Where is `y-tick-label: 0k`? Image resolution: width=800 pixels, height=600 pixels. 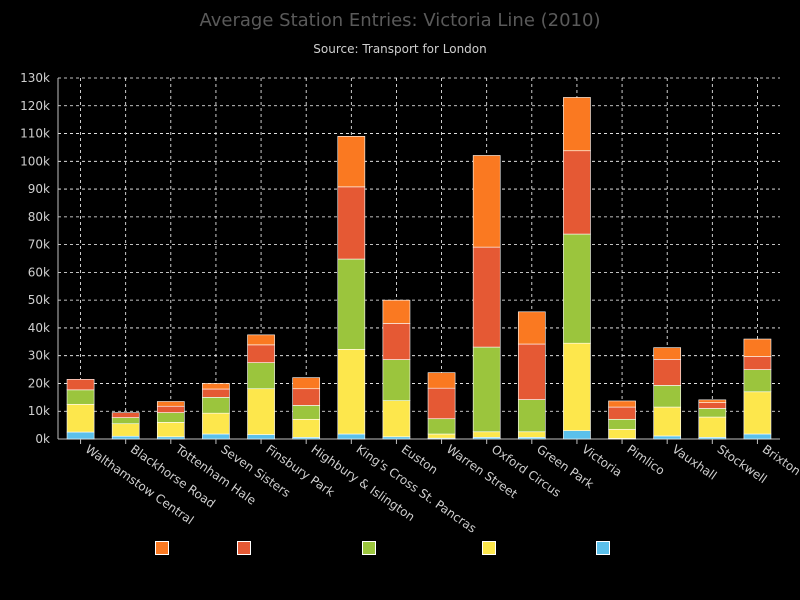
y-tick-label: 0k is located at coordinates (42, 439).